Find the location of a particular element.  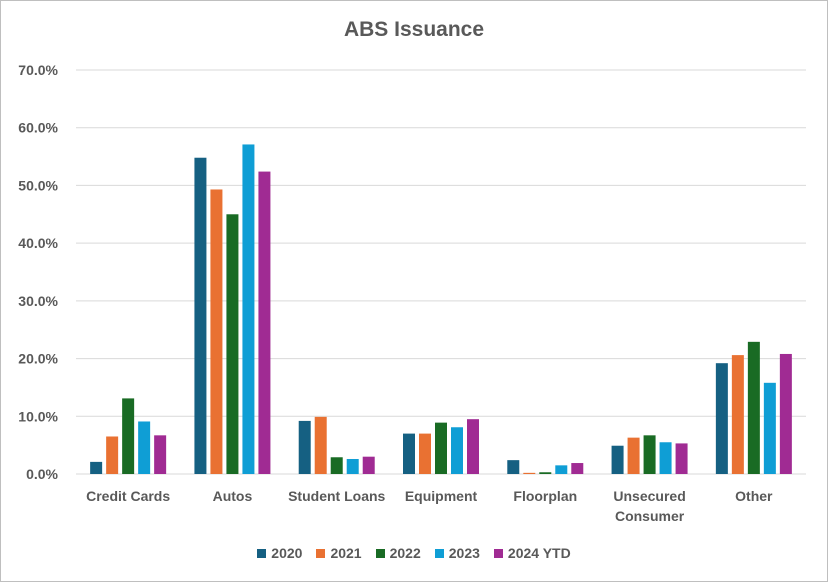

y-tick-label: 30.0% is located at coordinates (38, 301).